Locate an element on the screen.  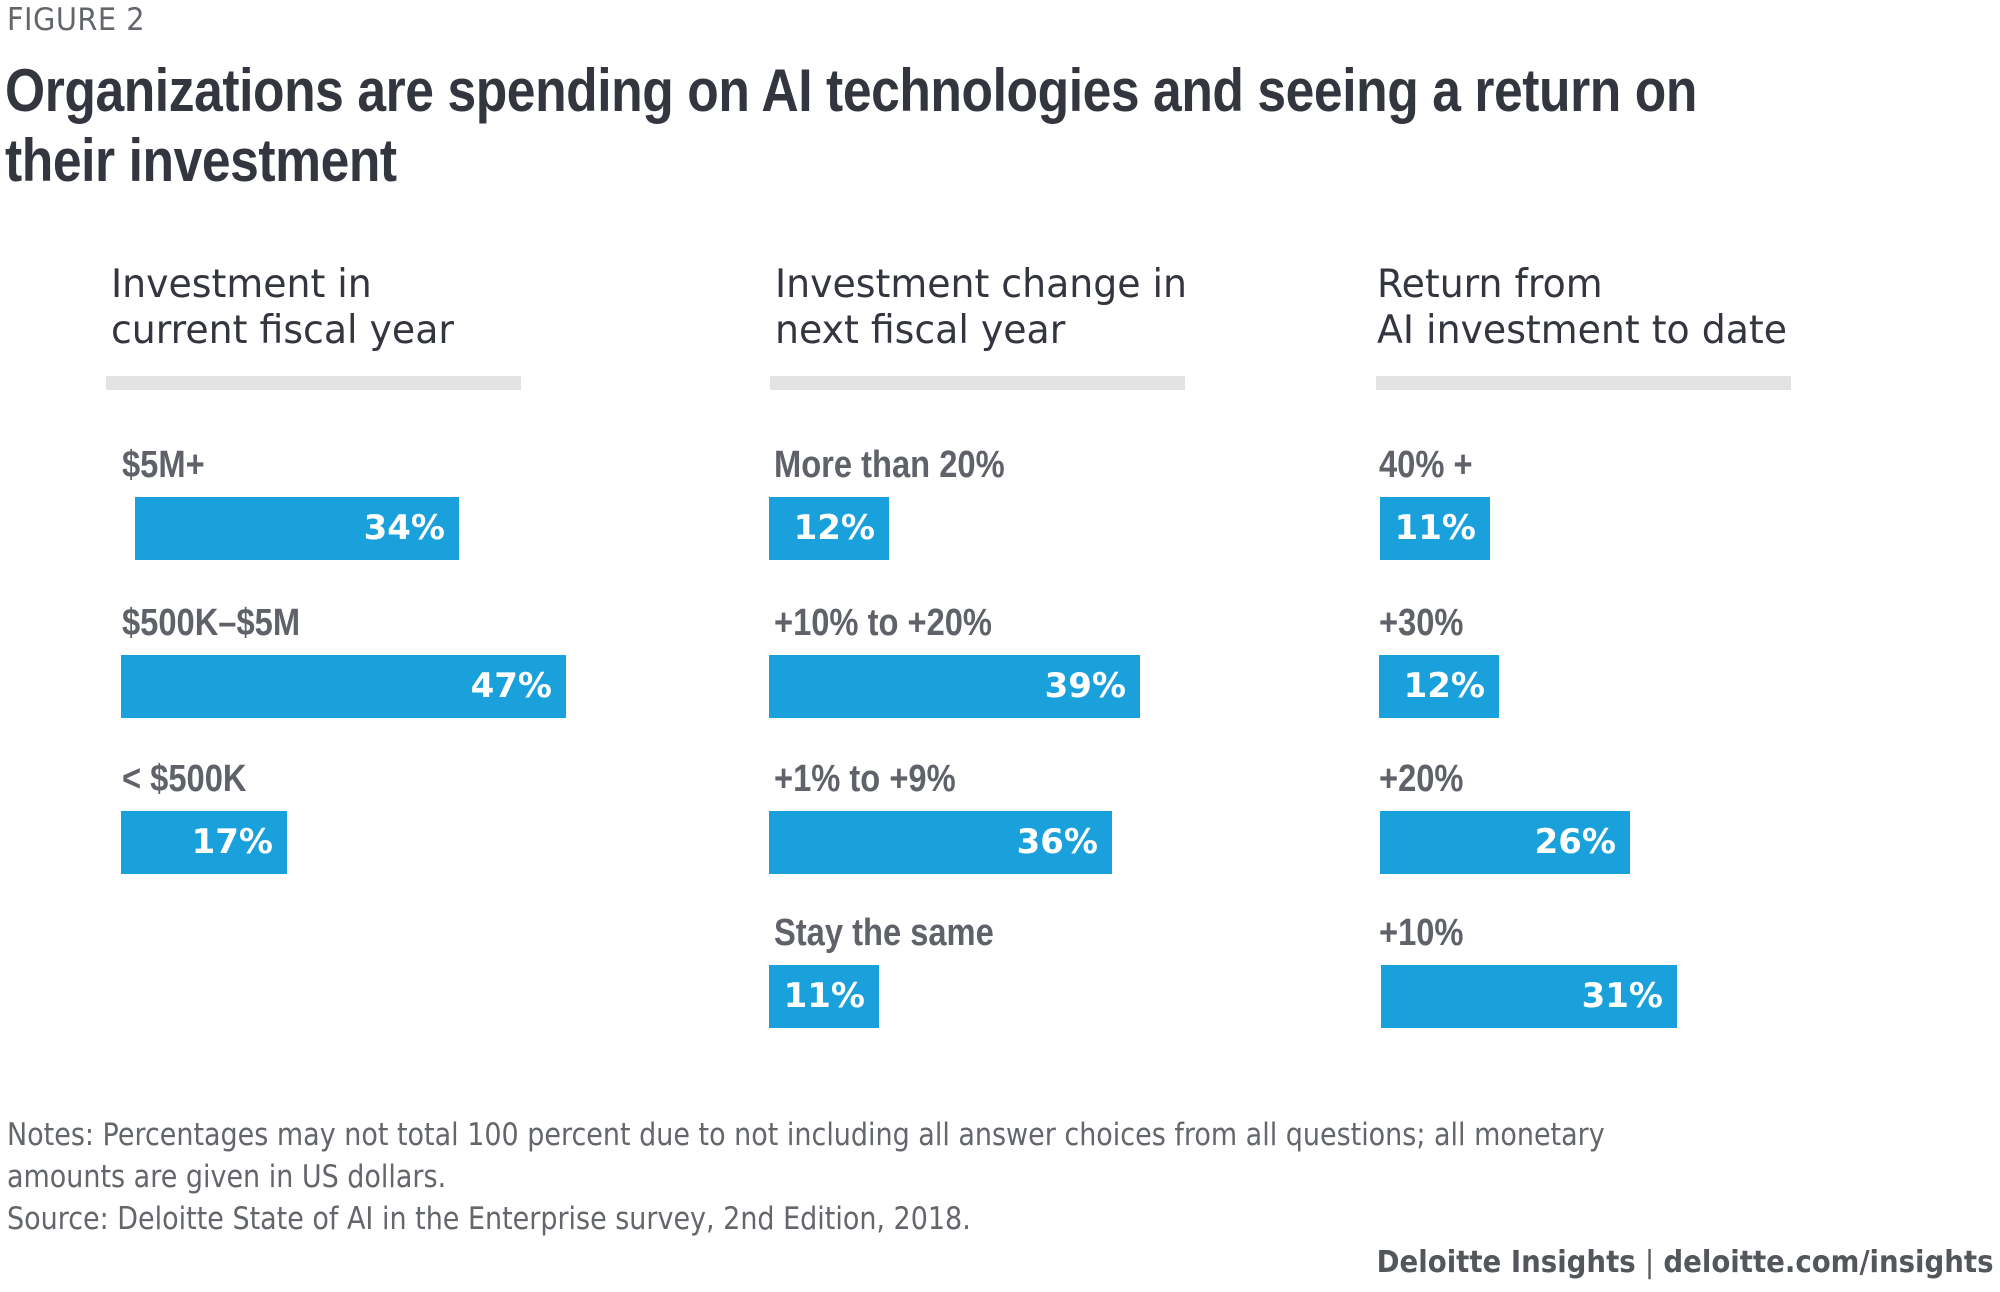
footer-credit: Deloitte Insights | deloitte.com/insights is located at coordinates (1685, 1262).